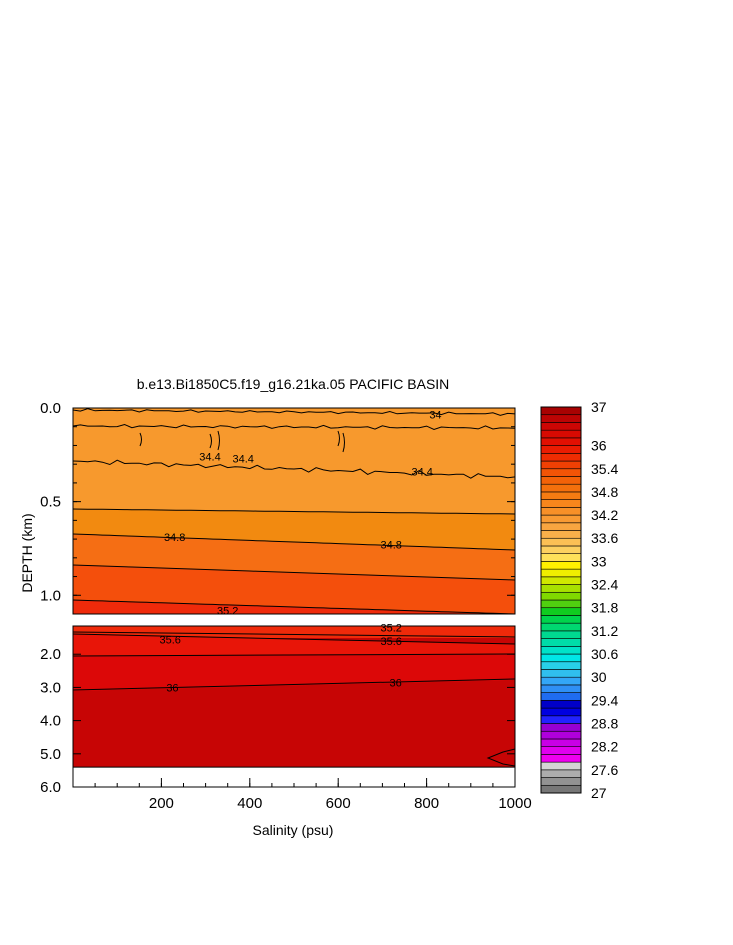 The height and width of the screenshot is (945, 733). What do you see at coordinates (604, 724) in the screenshot?
I see `colorbar-label: 28.8` at bounding box center [604, 724].